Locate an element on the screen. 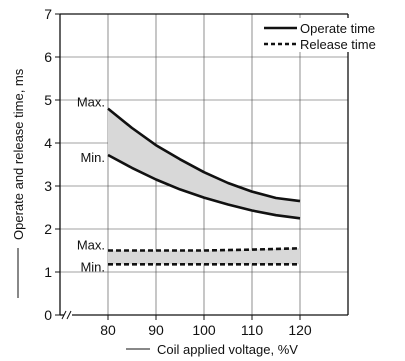 This screenshot has height=361, width=405. legend: Operate time Release time is located at coordinates (328, 35).